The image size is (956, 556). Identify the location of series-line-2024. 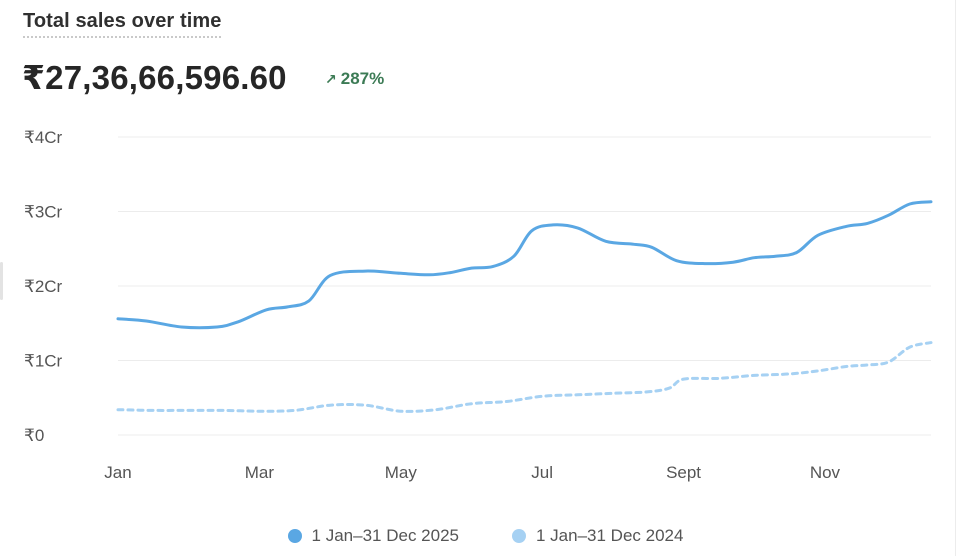
(524, 377).